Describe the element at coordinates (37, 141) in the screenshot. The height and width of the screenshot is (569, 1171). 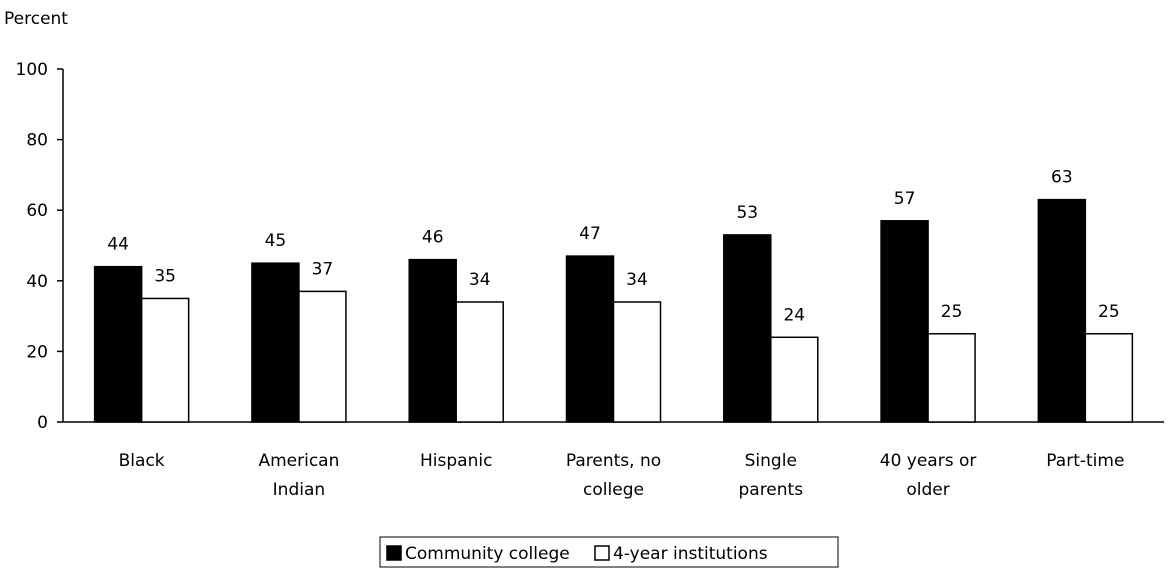
I see `y-tick-label: 80` at that location.